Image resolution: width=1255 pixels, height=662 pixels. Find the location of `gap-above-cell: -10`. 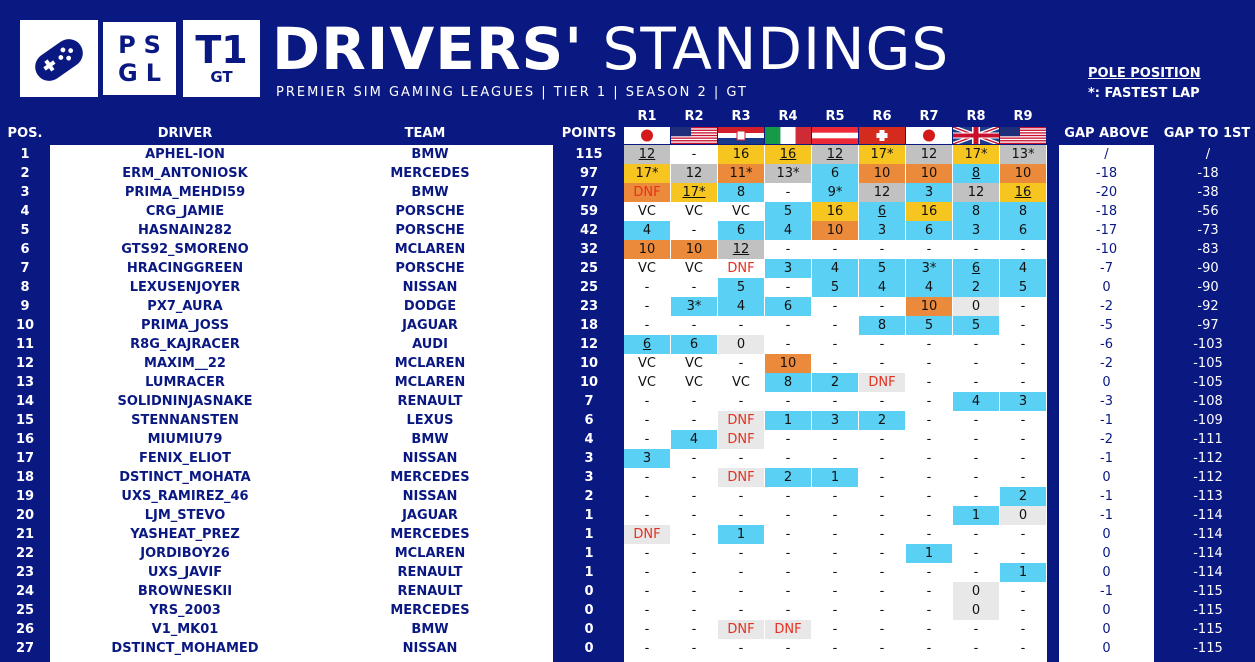

gap-above-cell: -10 is located at coordinates (1106, 249).